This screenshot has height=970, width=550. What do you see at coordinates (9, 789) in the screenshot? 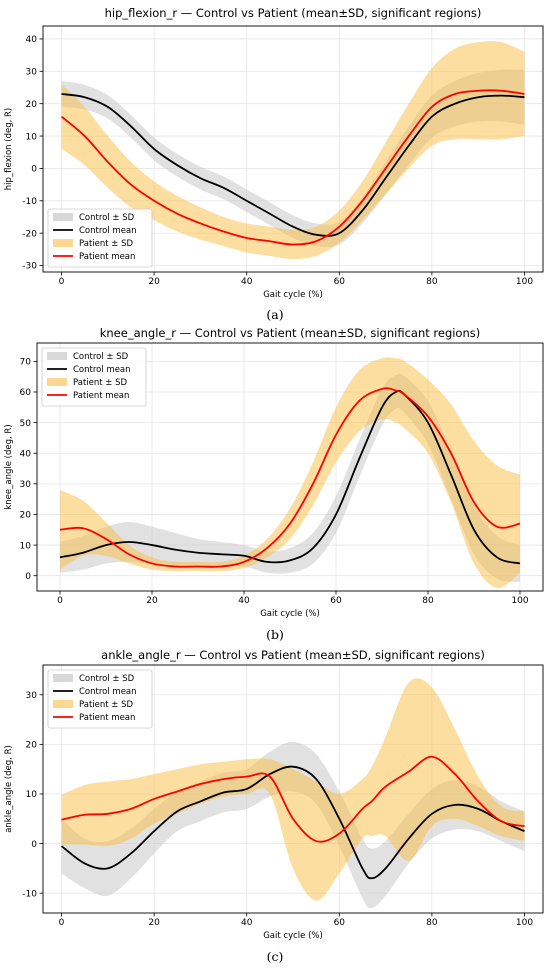
I see `y-axis-label: ankle_angle (deg, R)` at bounding box center [9, 789].